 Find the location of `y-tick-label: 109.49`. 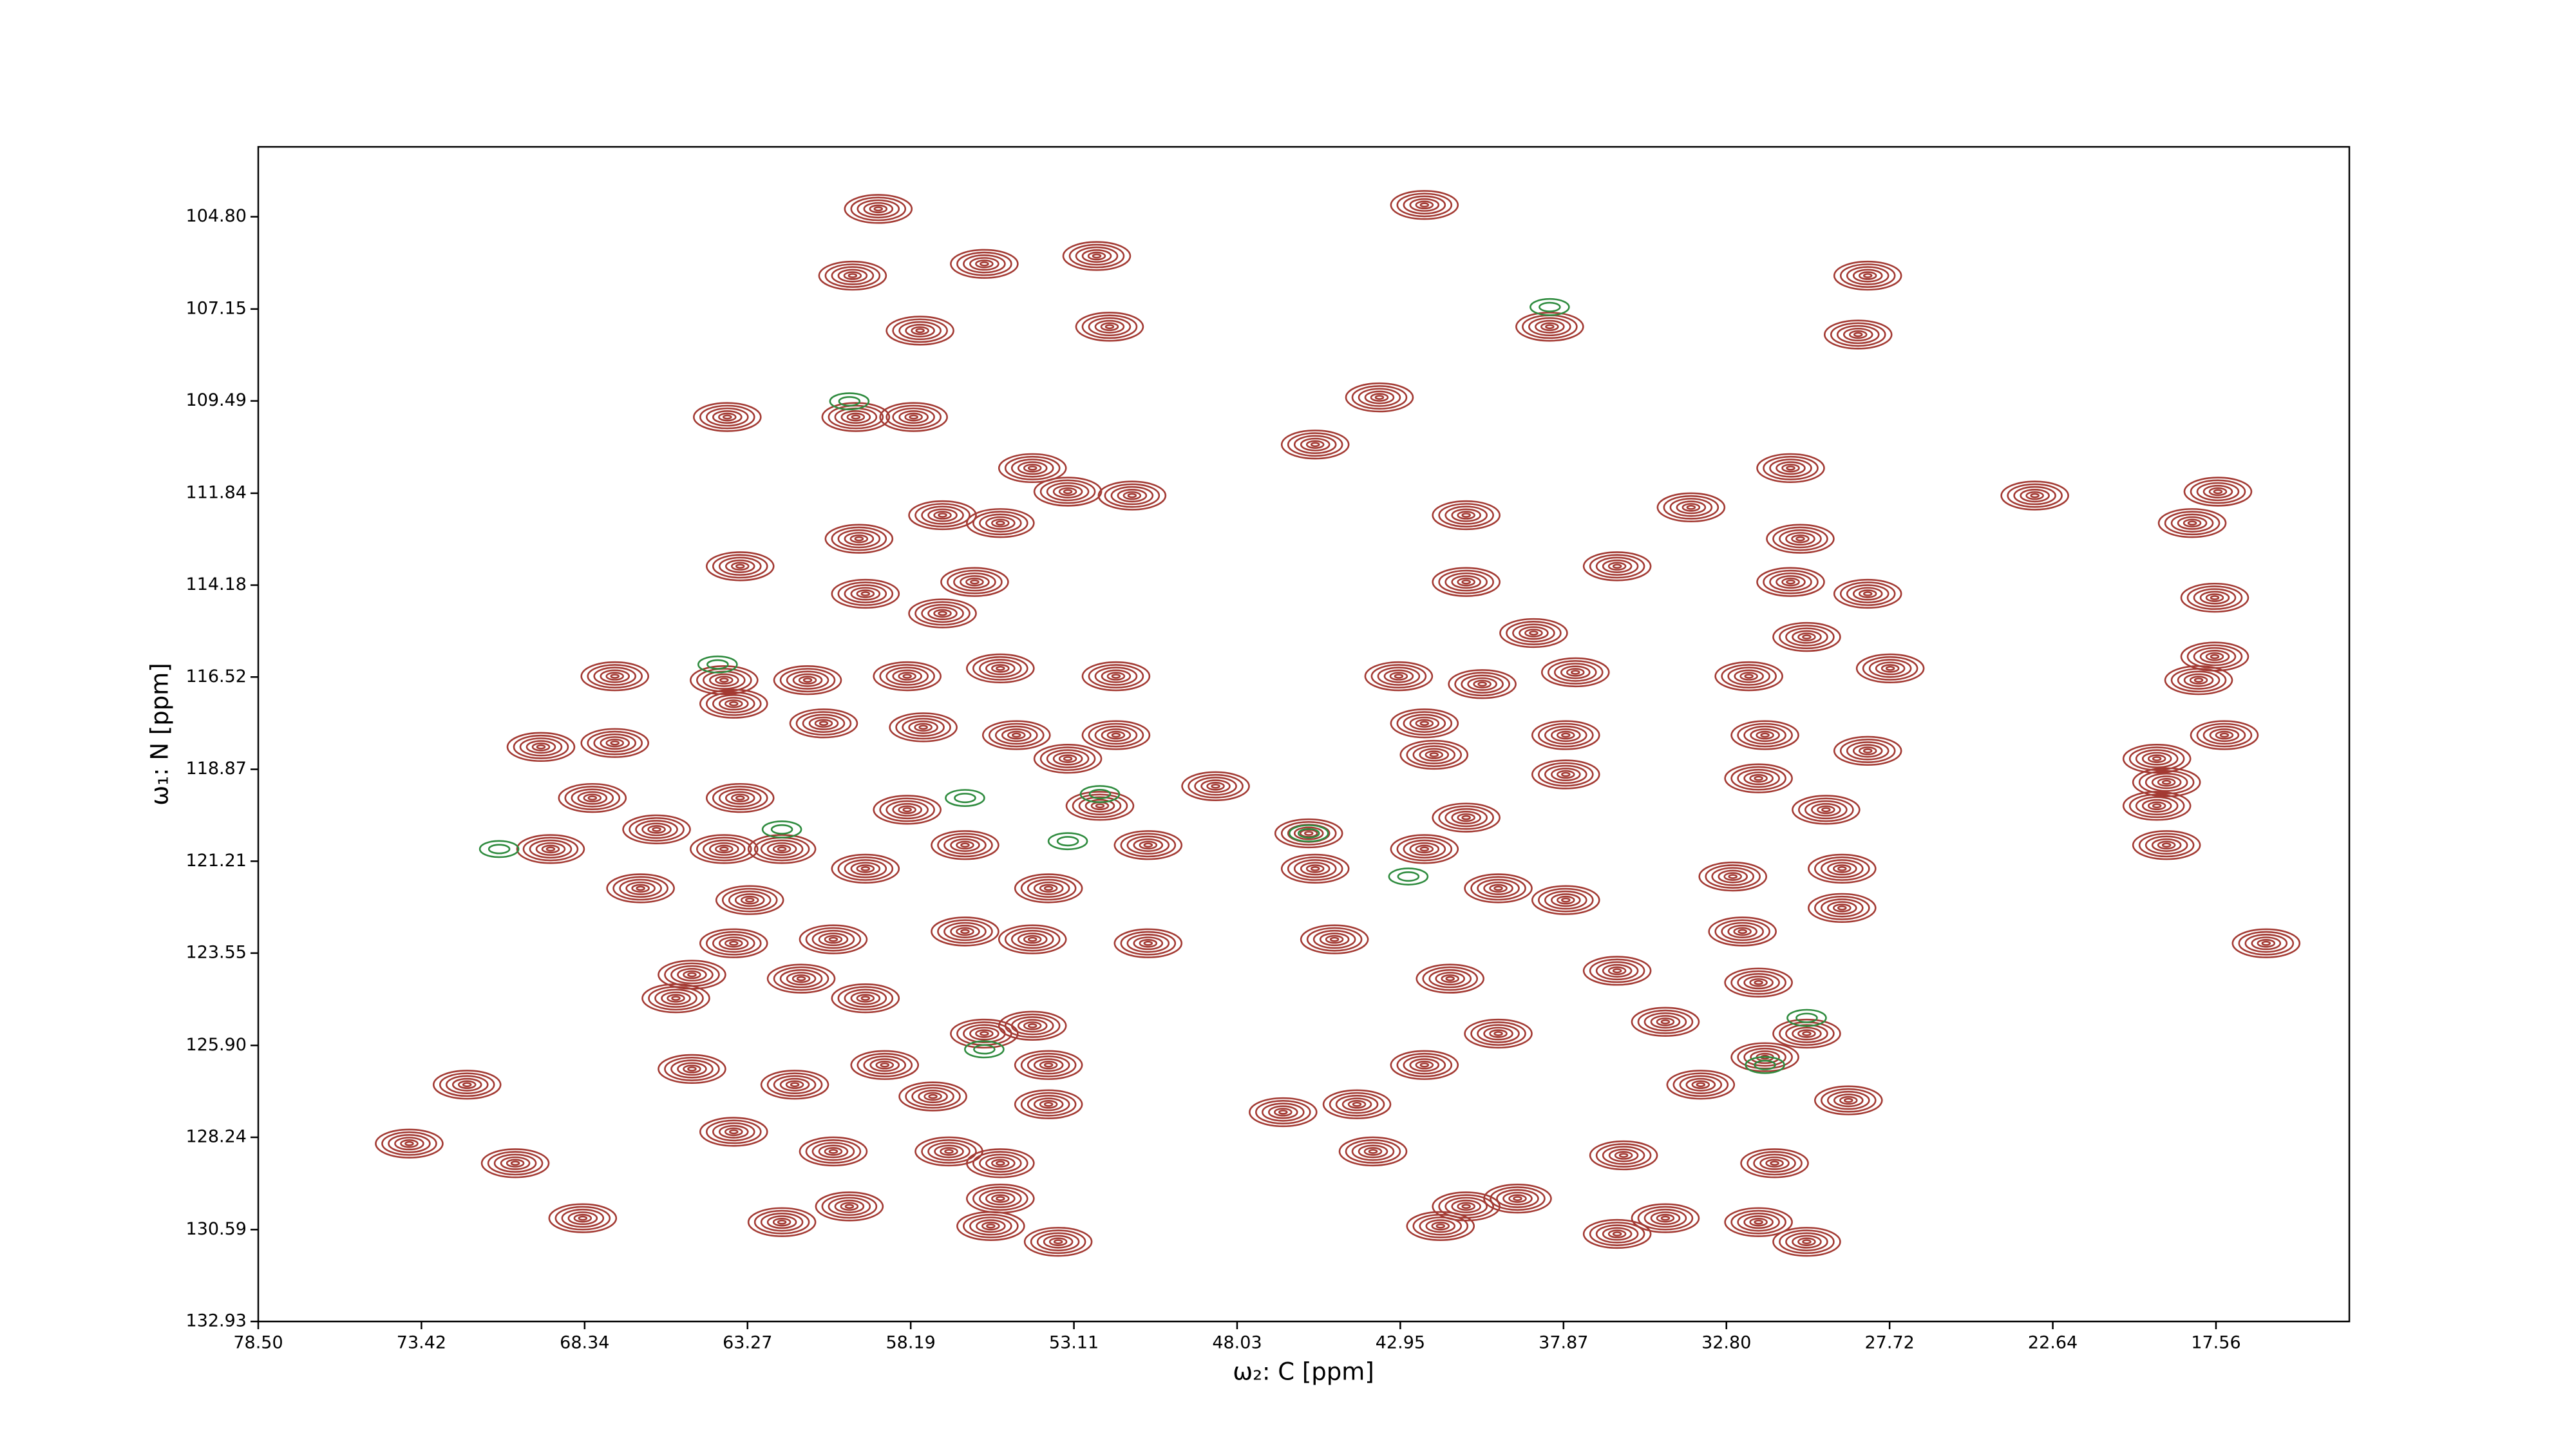

y-tick-label: 109.49 is located at coordinates (216, 400).